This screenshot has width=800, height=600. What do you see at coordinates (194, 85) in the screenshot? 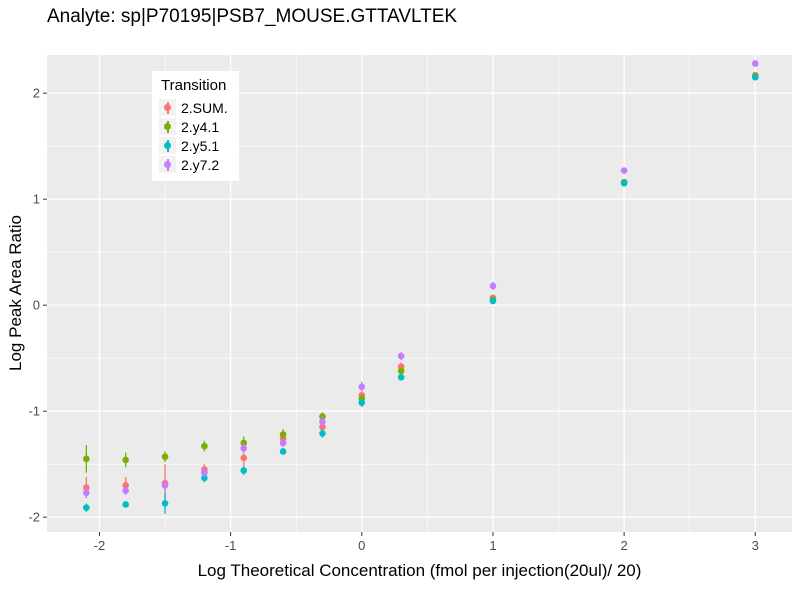
I see `legend-title: Transition` at bounding box center [194, 85].